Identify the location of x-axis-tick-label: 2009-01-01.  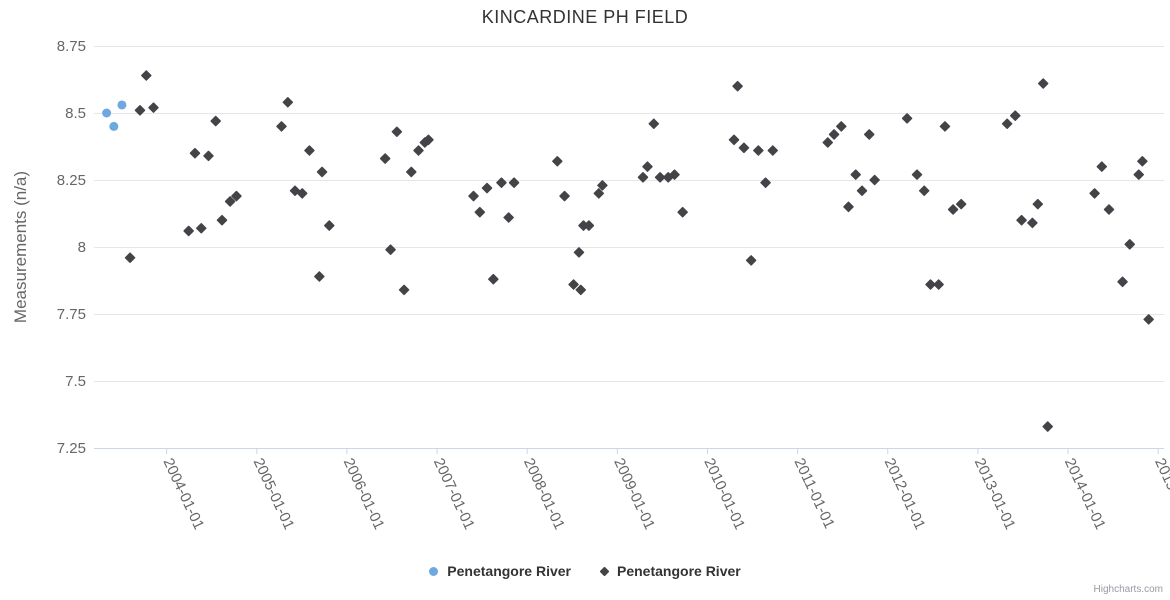
(634, 494).